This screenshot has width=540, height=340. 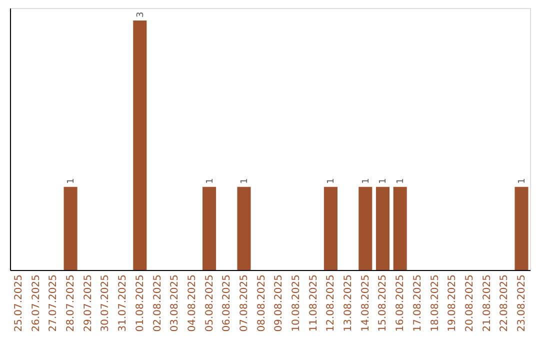 What do you see at coordinates (522, 303) in the screenshot?
I see `x-tick-label: 23.08.2025` at bounding box center [522, 303].